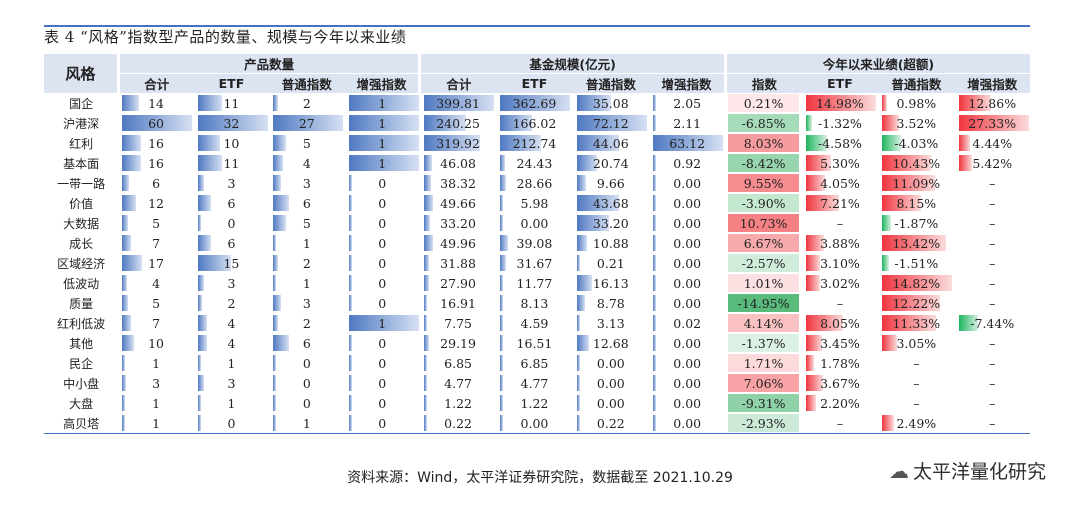  What do you see at coordinates (458, 183) in the screenshot?
I see `cell-value: 38.32` at bounding box center [458, 183].